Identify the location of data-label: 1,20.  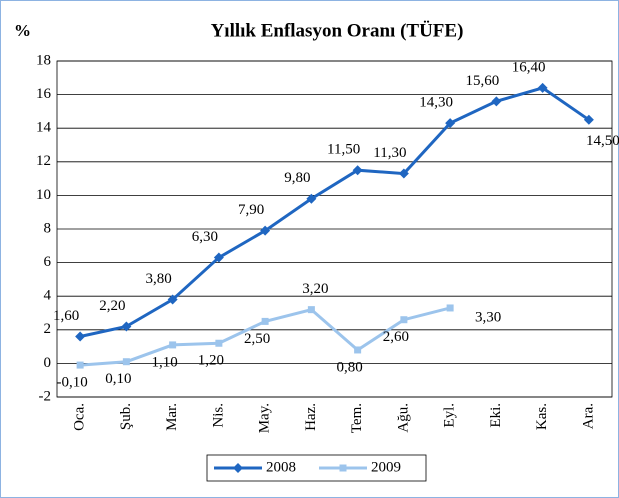
(211, 361).